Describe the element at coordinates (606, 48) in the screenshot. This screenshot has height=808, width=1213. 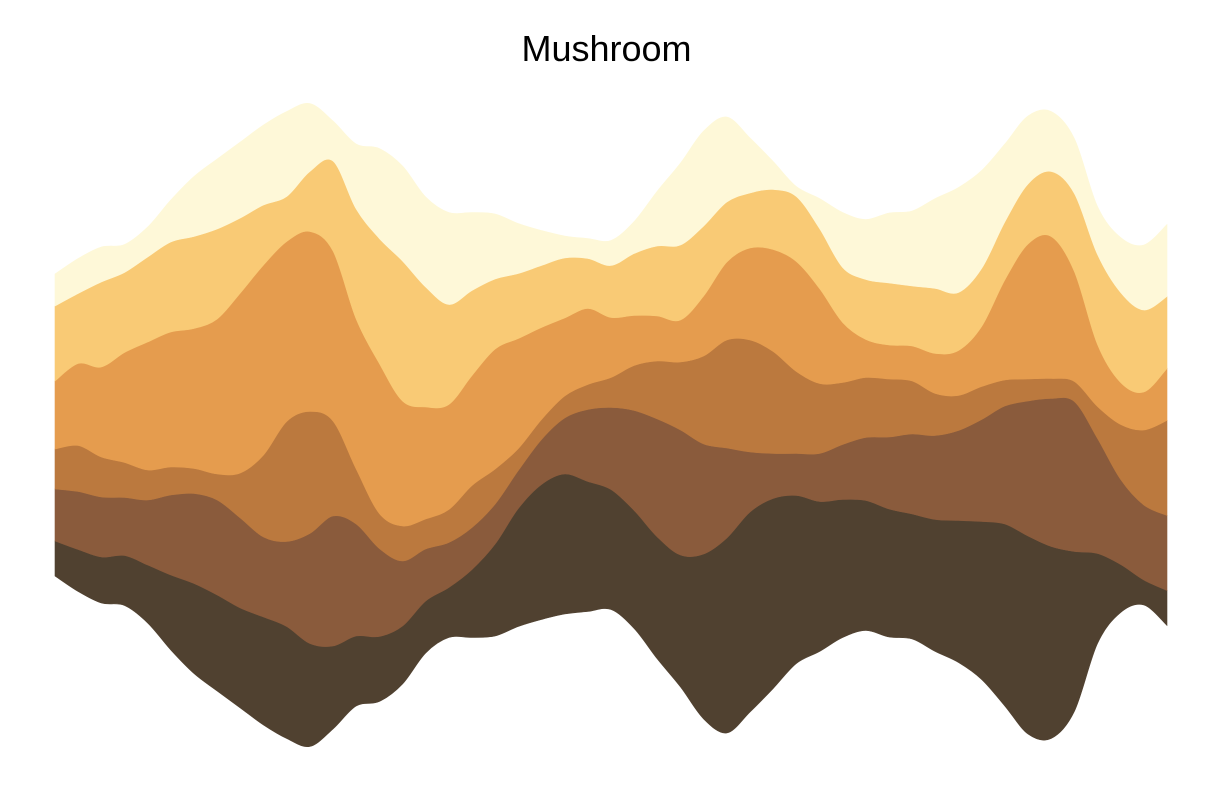
I see `chart-title: Mushroom` at that location.